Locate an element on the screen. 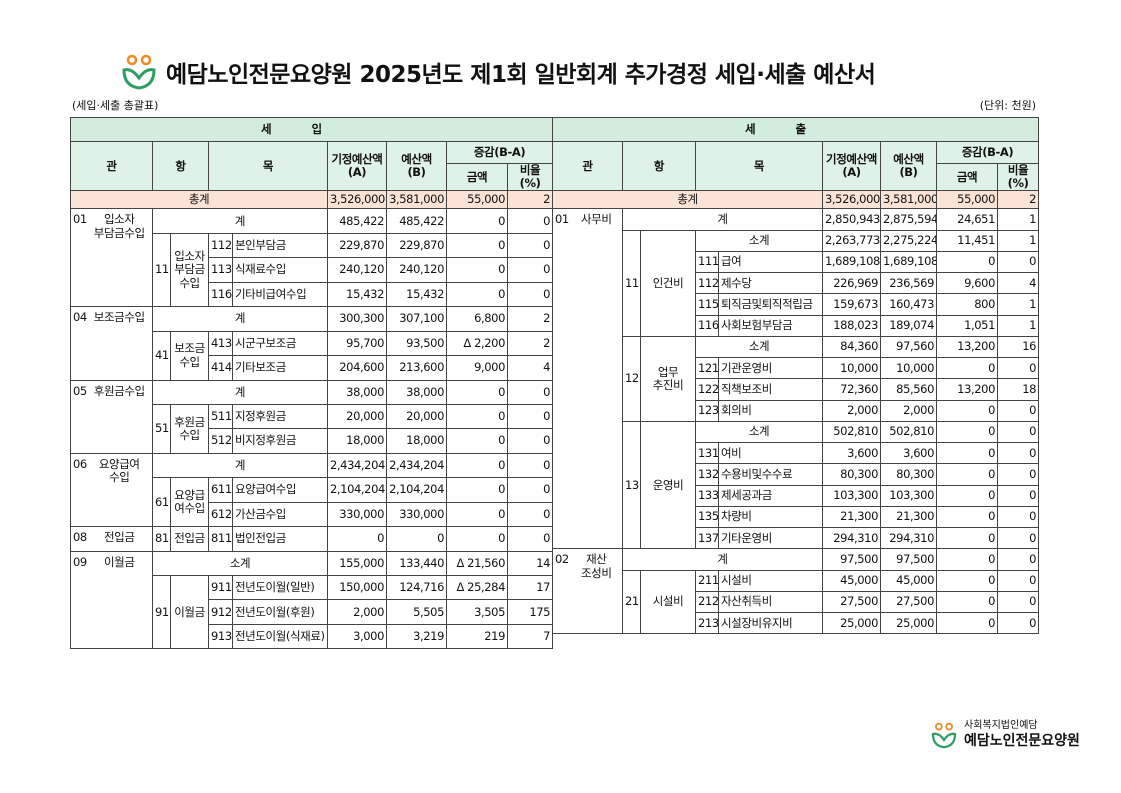 This screenshot has width=1121, height=793. mok-name: 기타보조금 is located at coordinates (280, 368).